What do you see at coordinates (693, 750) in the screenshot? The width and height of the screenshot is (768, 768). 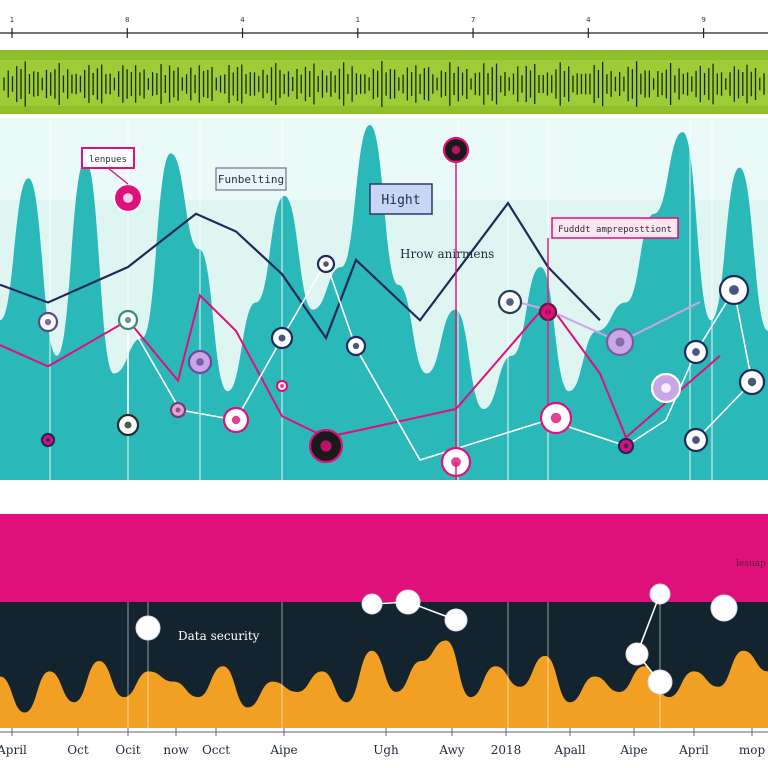 I see `x-label-11: April` at bounding box center [693, 750].